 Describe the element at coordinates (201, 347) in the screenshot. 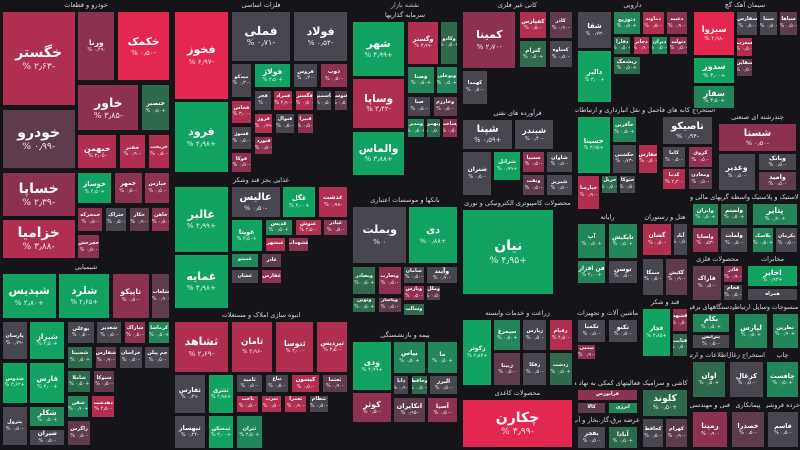

I see `stock-tile: ثشاهد -۲٫۶۹ %` at that location.